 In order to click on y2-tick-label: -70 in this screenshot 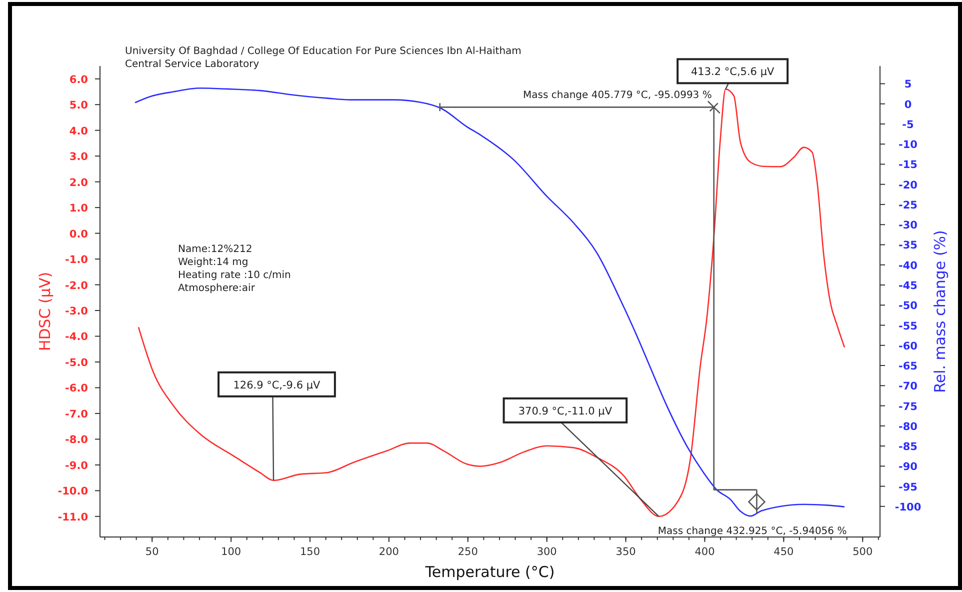, I will do `click(908, 386)`.